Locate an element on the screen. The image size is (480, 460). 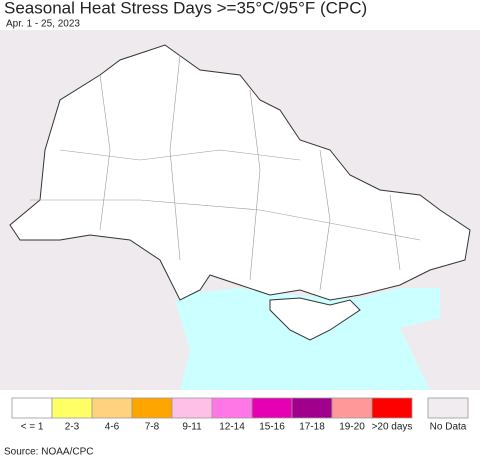
source: Source: NOAA/CPC is located at coordinates (48, 452).